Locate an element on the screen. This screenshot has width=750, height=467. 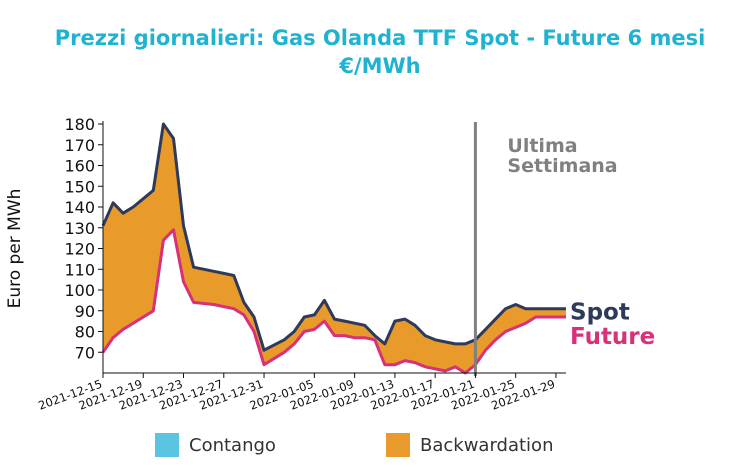
y-tick-label: 120 is located at coordinates (79, 249).